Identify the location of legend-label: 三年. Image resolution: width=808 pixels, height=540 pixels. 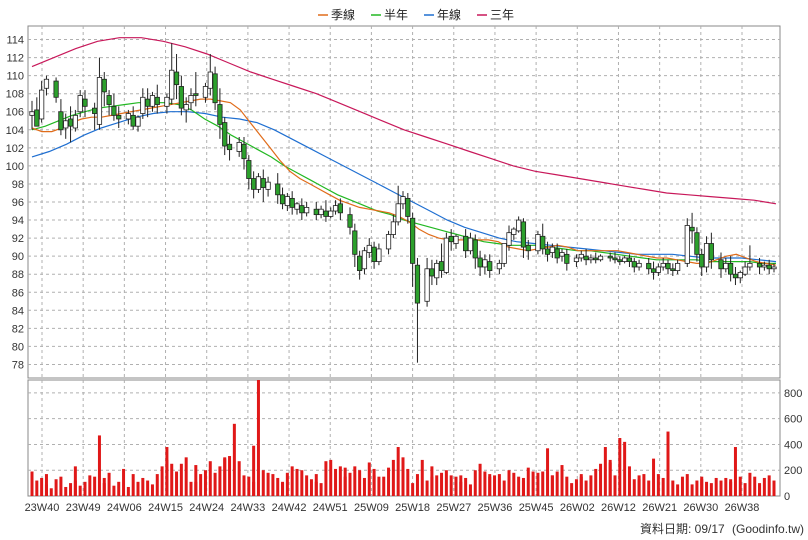
(502, 15).